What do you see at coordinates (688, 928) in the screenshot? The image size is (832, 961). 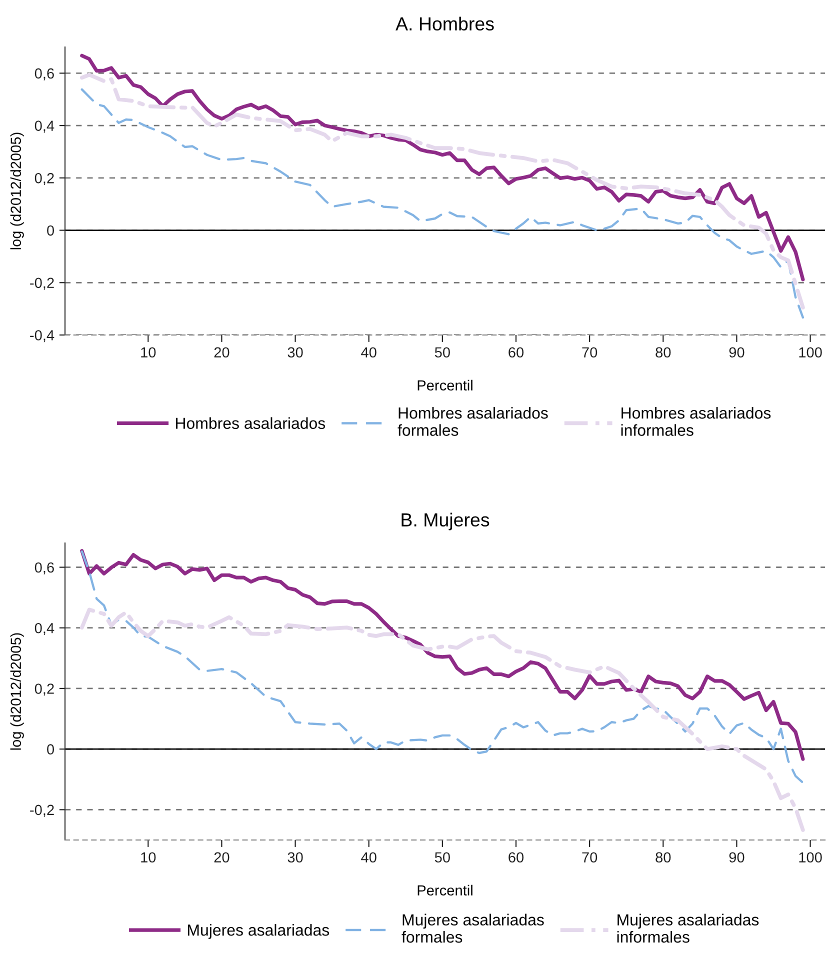 I see `legend-label: Mujeres asalariadas informales` at bounding box center [688, 928].